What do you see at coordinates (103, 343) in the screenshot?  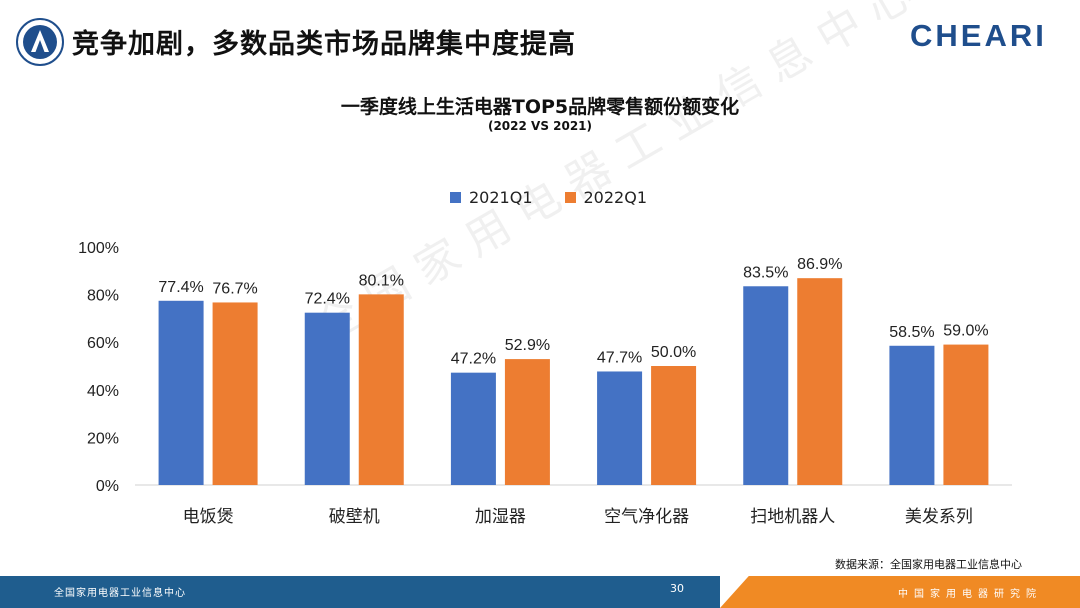 I see `y-tick-label: 60%` at bounding box center [103, 343].